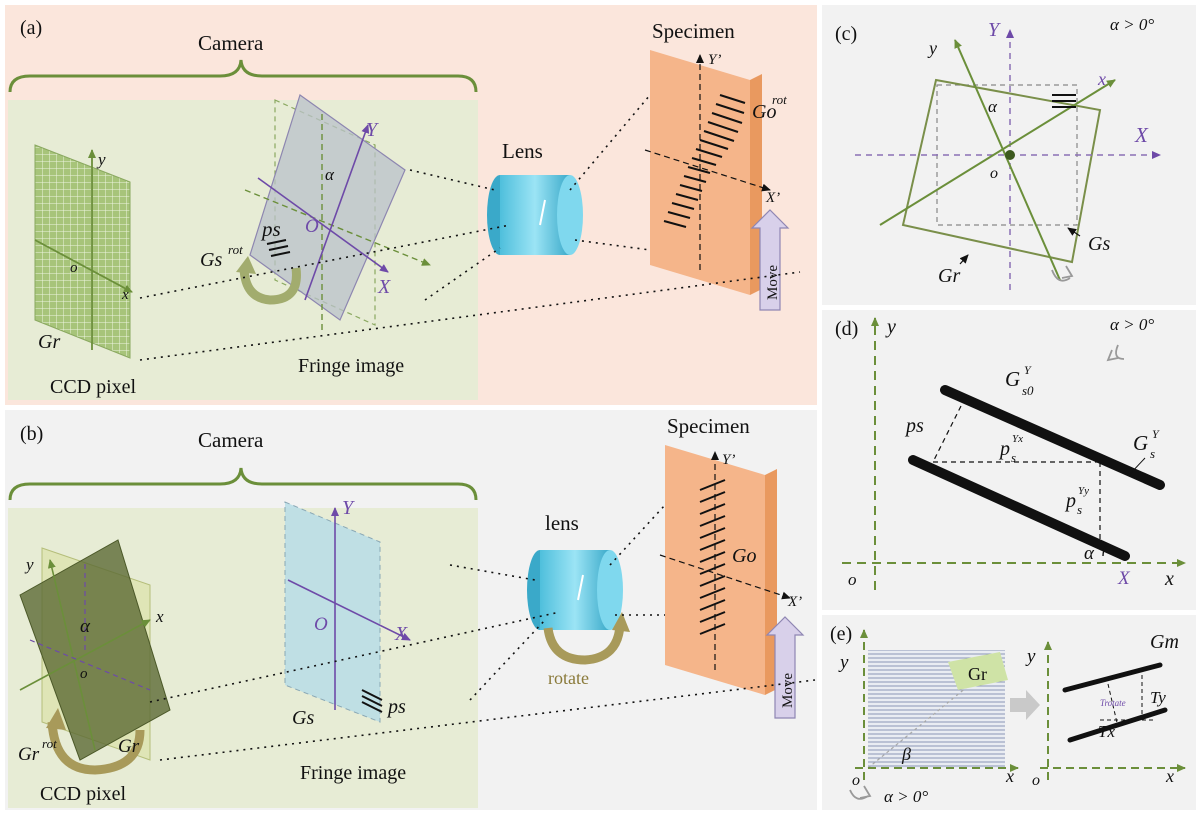  Describe the element at coordinates (856, 780) in the screenshot. I see `panel-e-left-o-label: o` at that location.